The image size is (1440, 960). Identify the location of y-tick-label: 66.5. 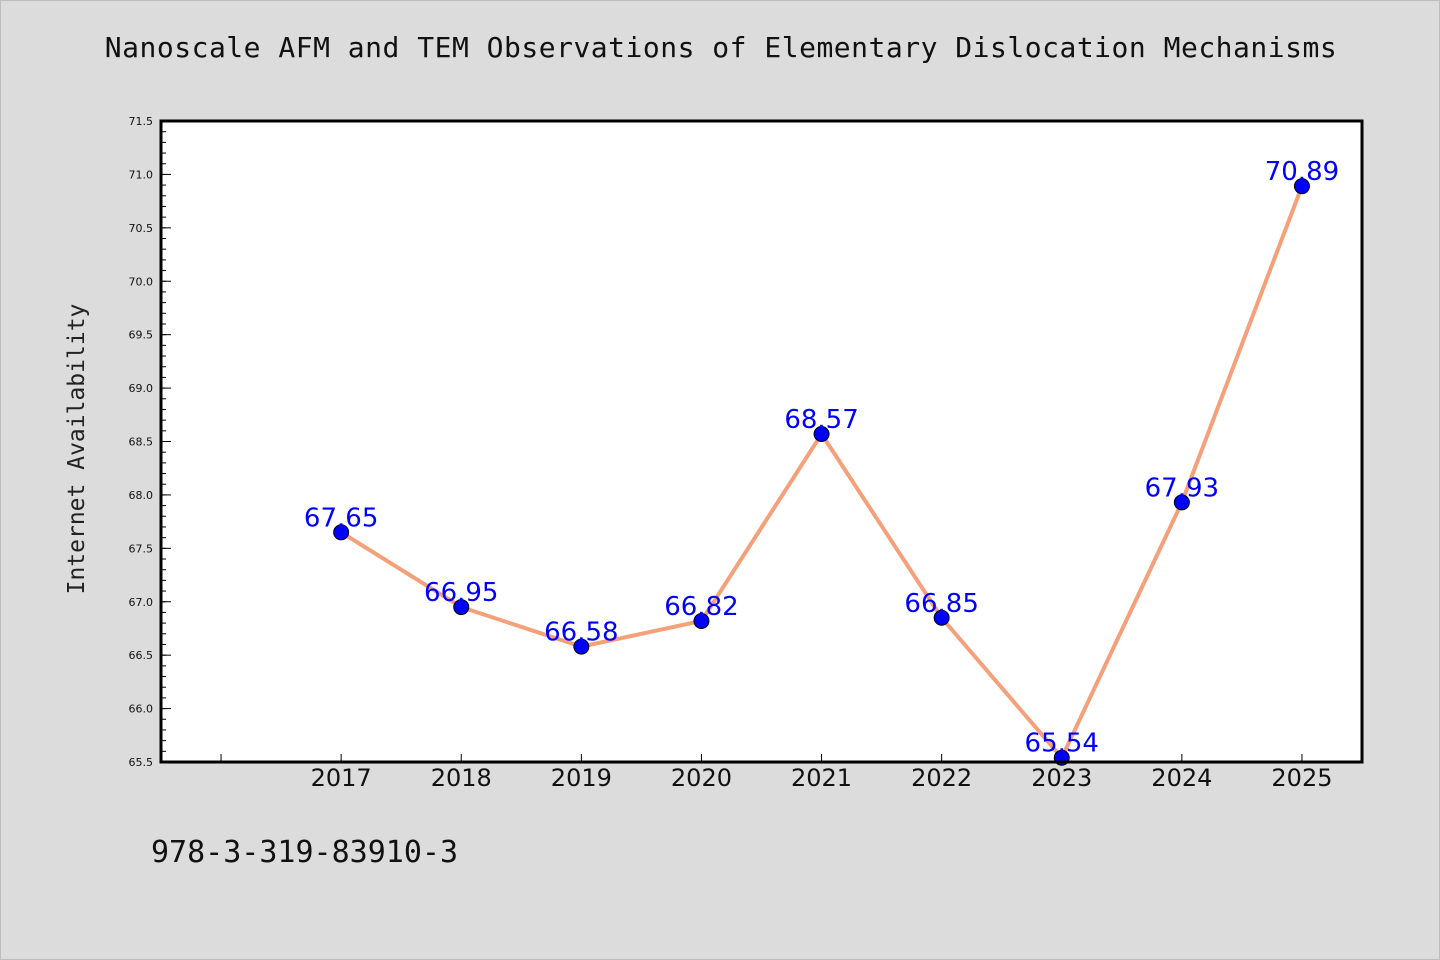
(141, 655).